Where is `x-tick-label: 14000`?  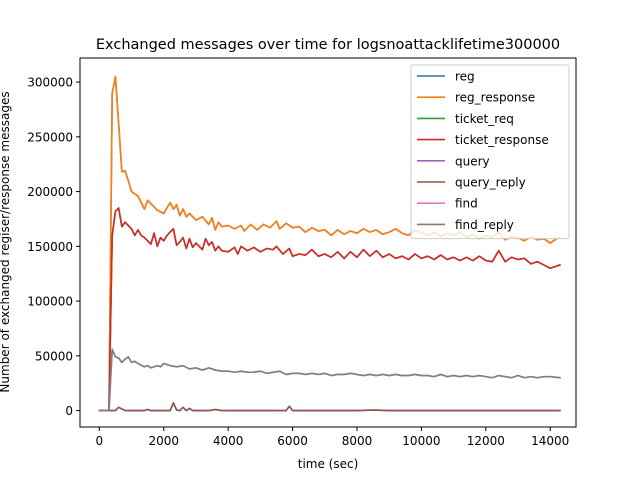
x-tick-label: 14000 is located at coordinates (550, 441).